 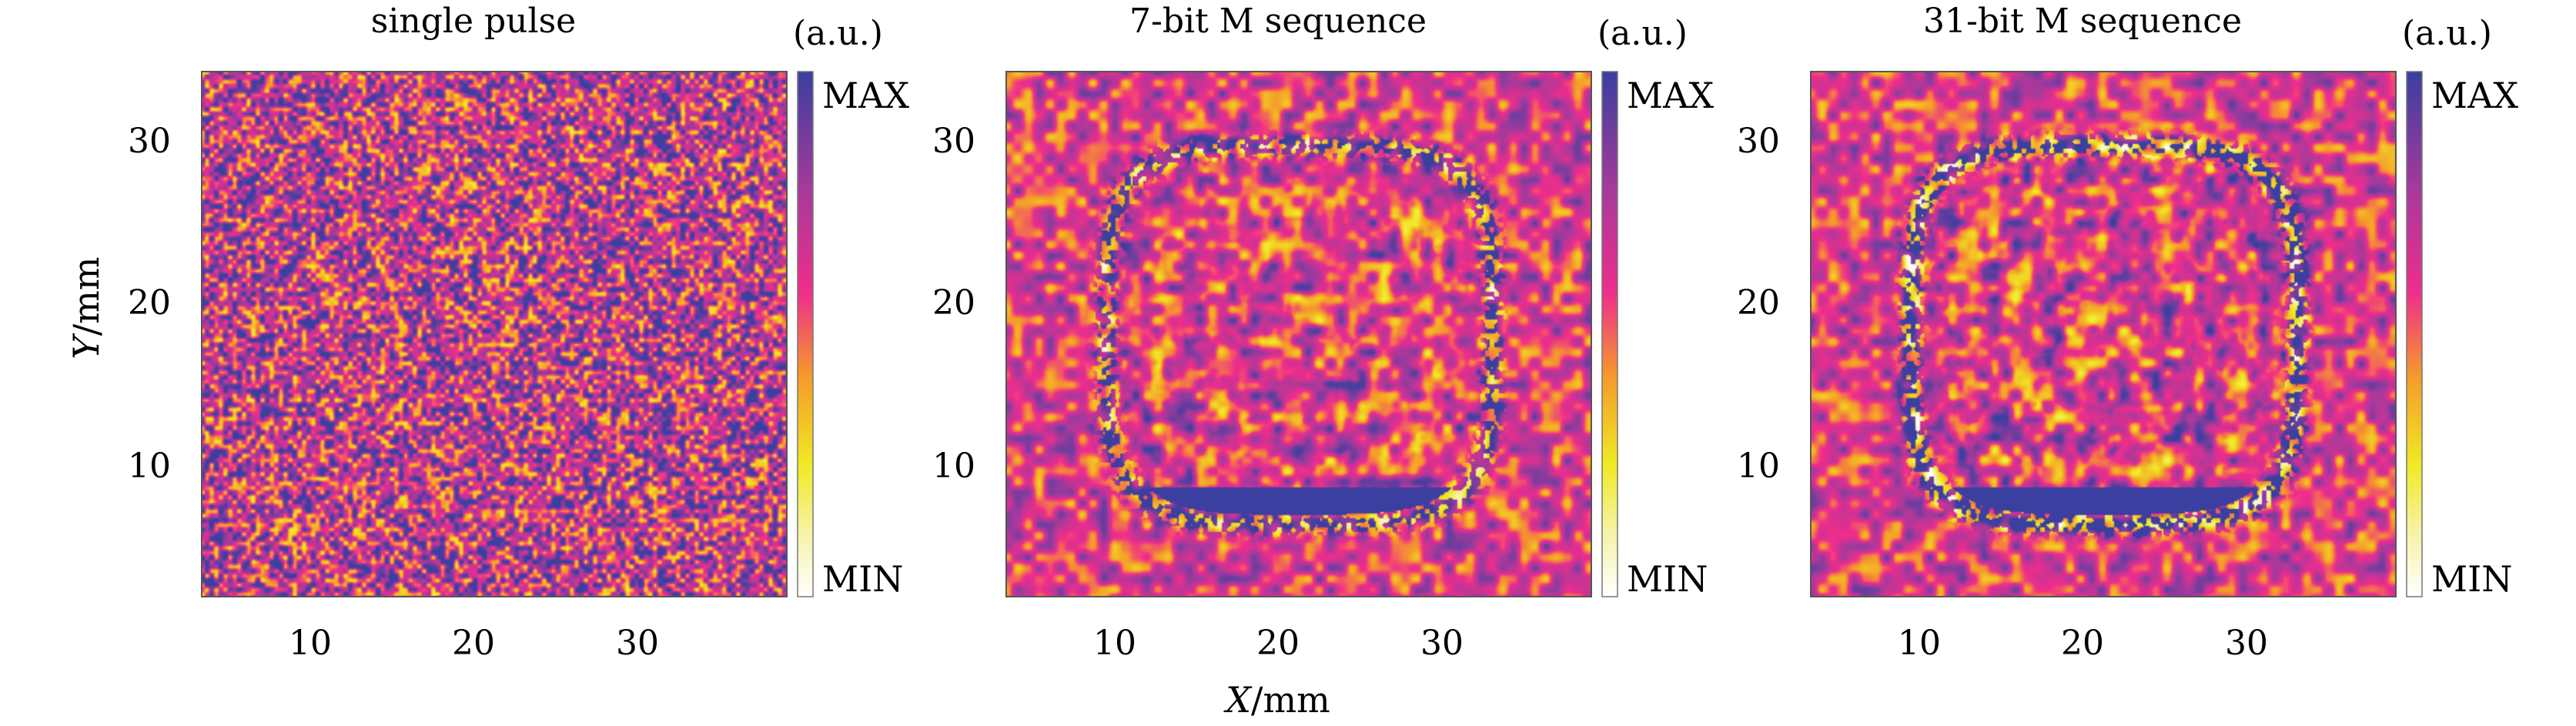 What do you see at coordinates (2082, 21) in the screenshot?
I see `panel-title: 31-bit M sequence` at bounding box center [2082, 21].